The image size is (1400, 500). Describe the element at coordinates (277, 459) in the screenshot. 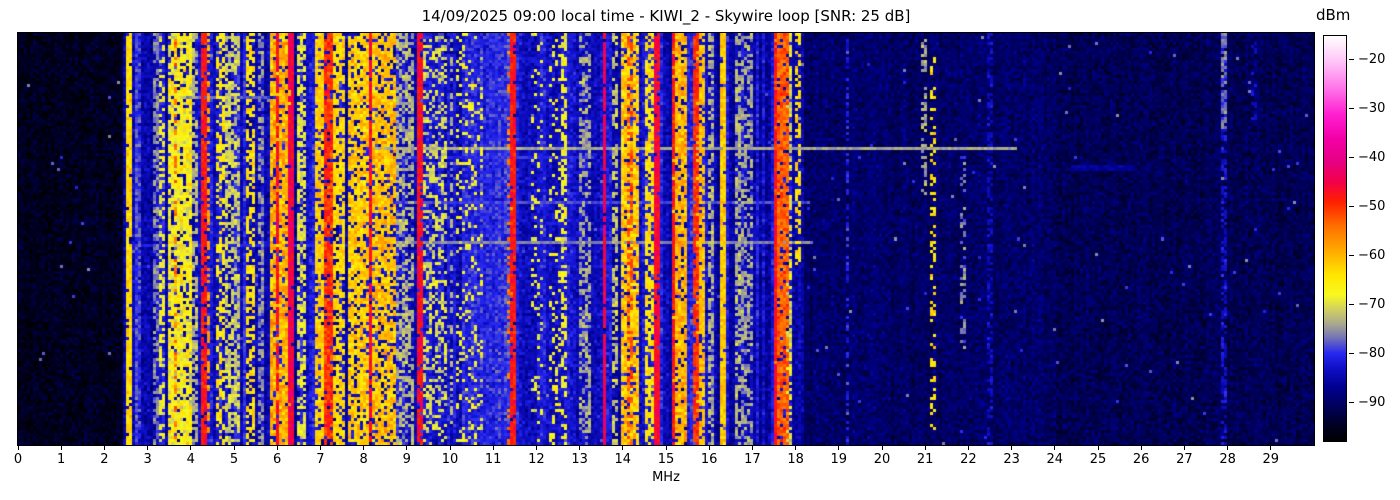

I see `x-tick-label: 6` at that location.